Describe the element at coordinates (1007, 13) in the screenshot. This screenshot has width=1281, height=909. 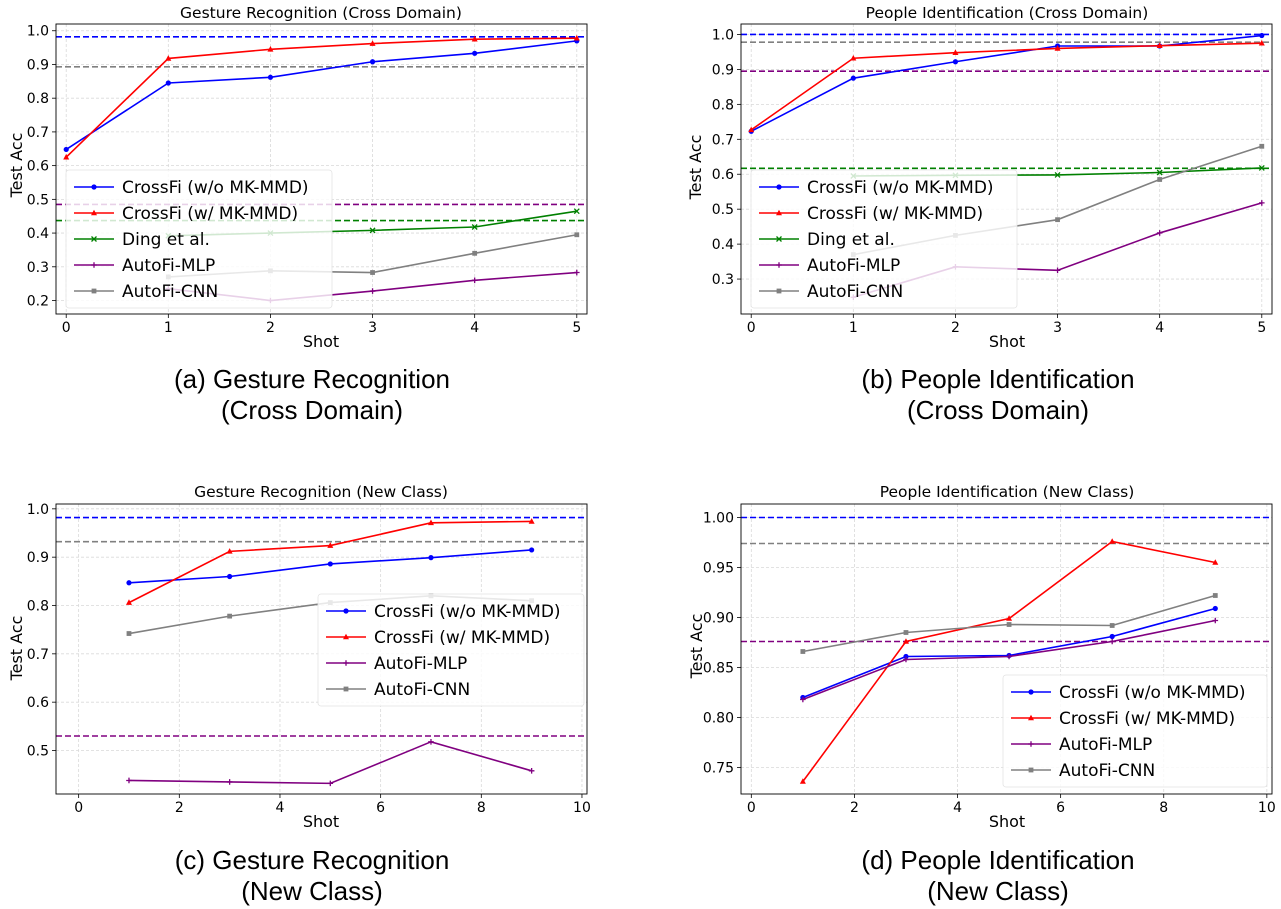
I see `chart-title: People Identification (Cross Domain)` at that location.